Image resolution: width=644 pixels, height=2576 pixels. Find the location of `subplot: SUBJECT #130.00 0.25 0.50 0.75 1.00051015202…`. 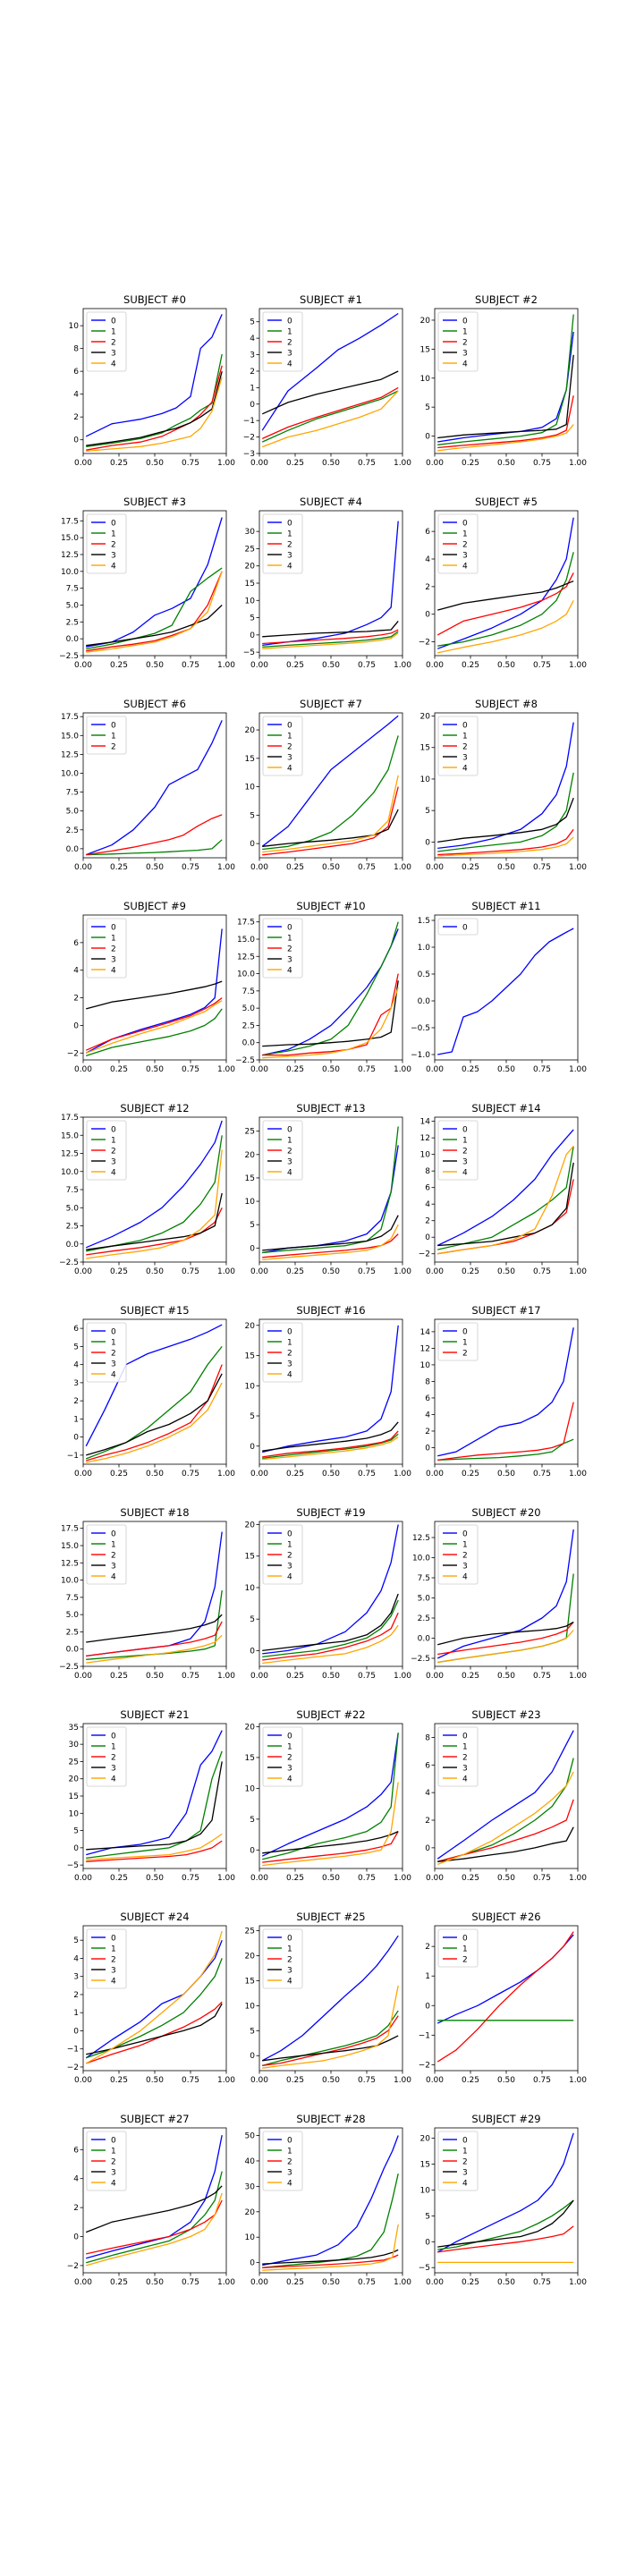

subplot: SUBJECT #130.00 0.25 0.50 0.75 1.00051015202… is located at coordinates (328, 1189).